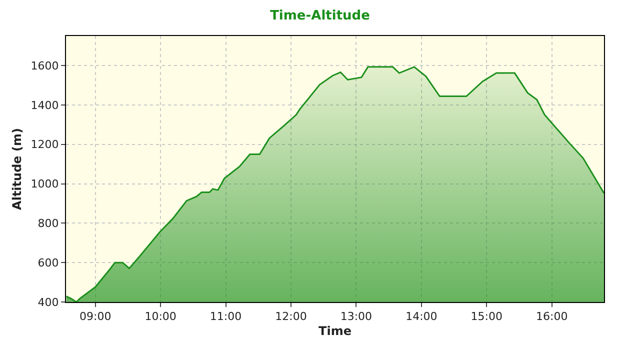  Describe the element at coordinates (48, 223) in the screenshot. I see `y-tick-label: 800` at that location.